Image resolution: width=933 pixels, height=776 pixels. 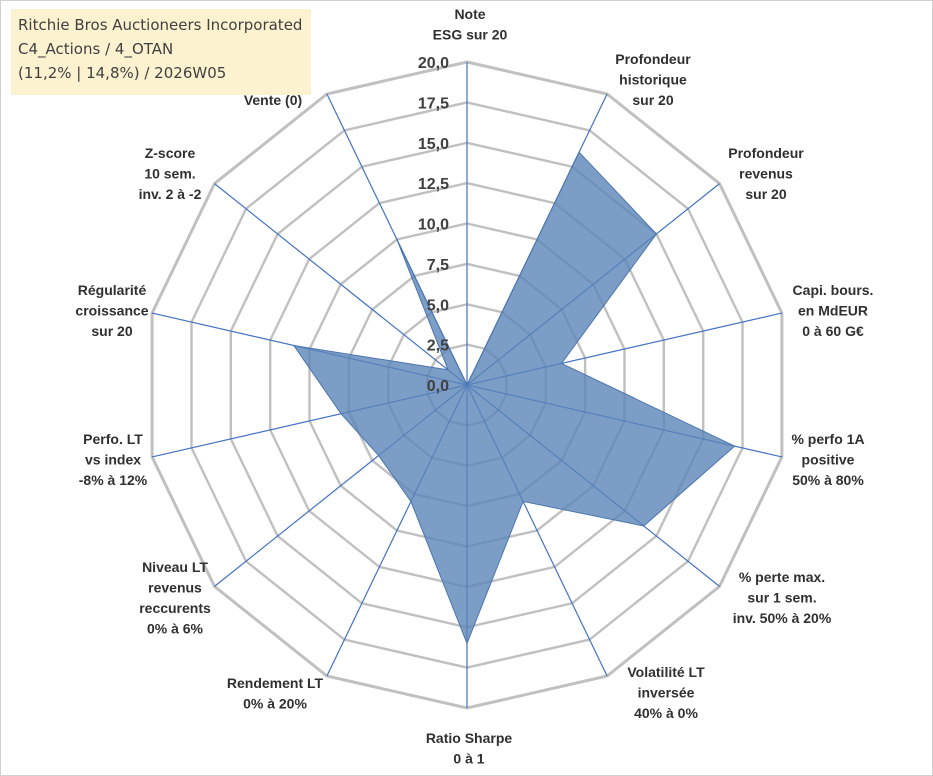 What do you see at coordinates (766, 153) in the screenshot?
I see `axis-label-2-line-0: Profondeur` at bounding box center [766, 153].